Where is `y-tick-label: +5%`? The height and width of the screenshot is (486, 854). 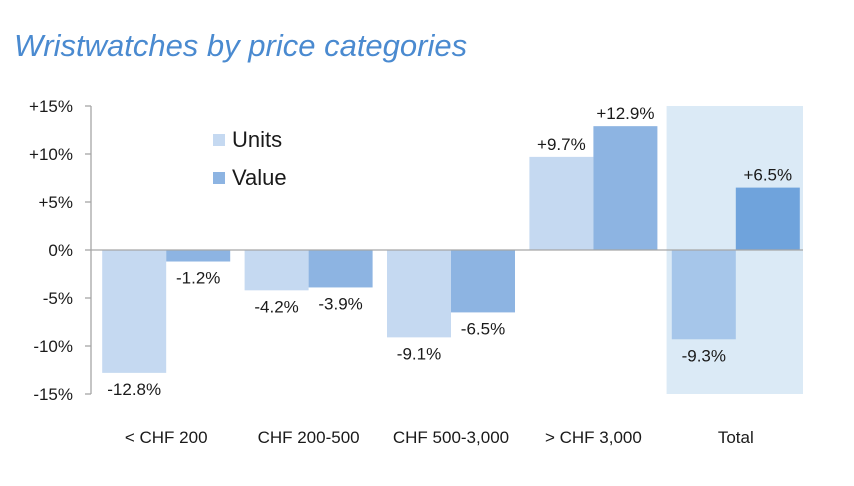
y-tick-label: +5% is located at coordinates (56, 202).